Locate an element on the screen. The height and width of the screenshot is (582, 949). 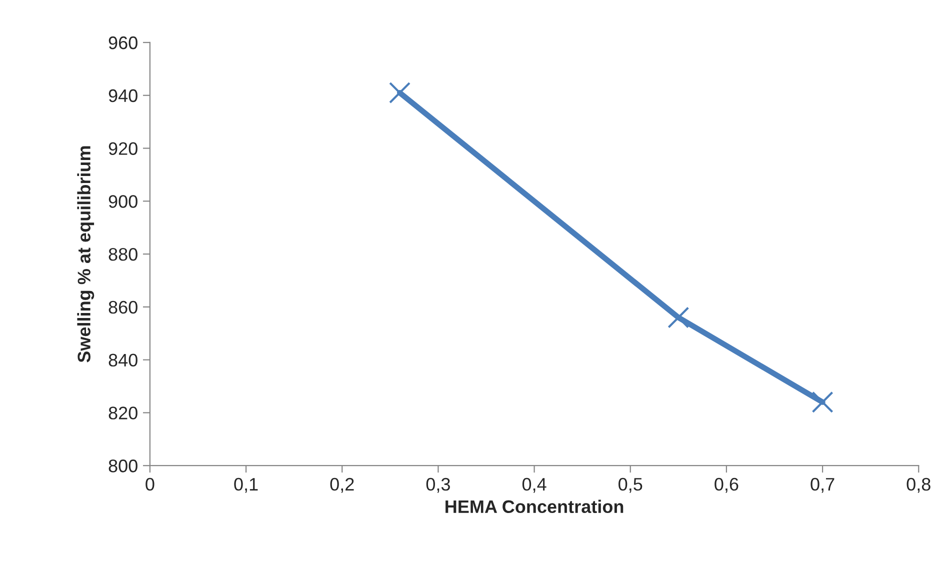
y-tick-label: 840 is located at coordinates (123, 360).